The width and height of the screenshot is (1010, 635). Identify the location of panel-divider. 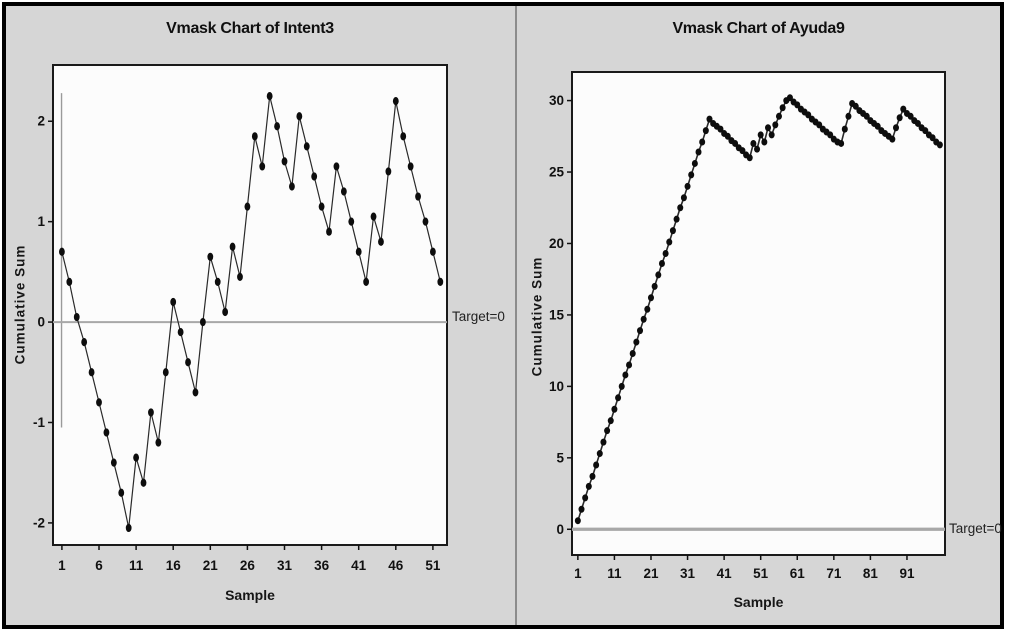
(516, 315).